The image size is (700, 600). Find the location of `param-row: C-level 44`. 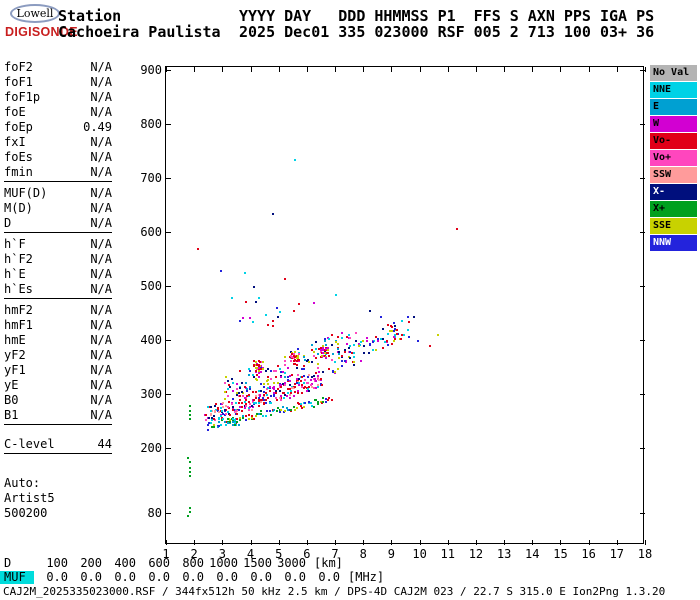

param-row: C-level 44 is located at coordinates (58, 444).